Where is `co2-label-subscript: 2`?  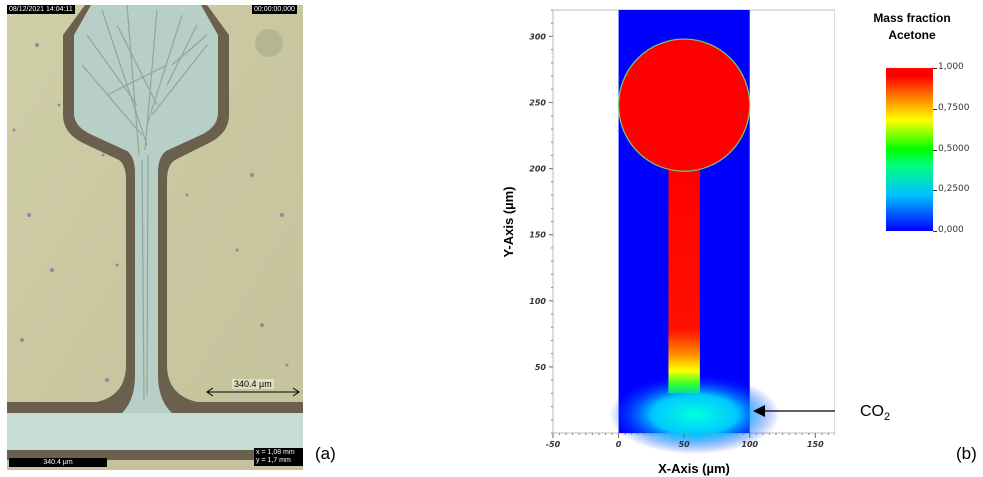
co2-label-subscript: 2 is located at coordinates (887, 417).